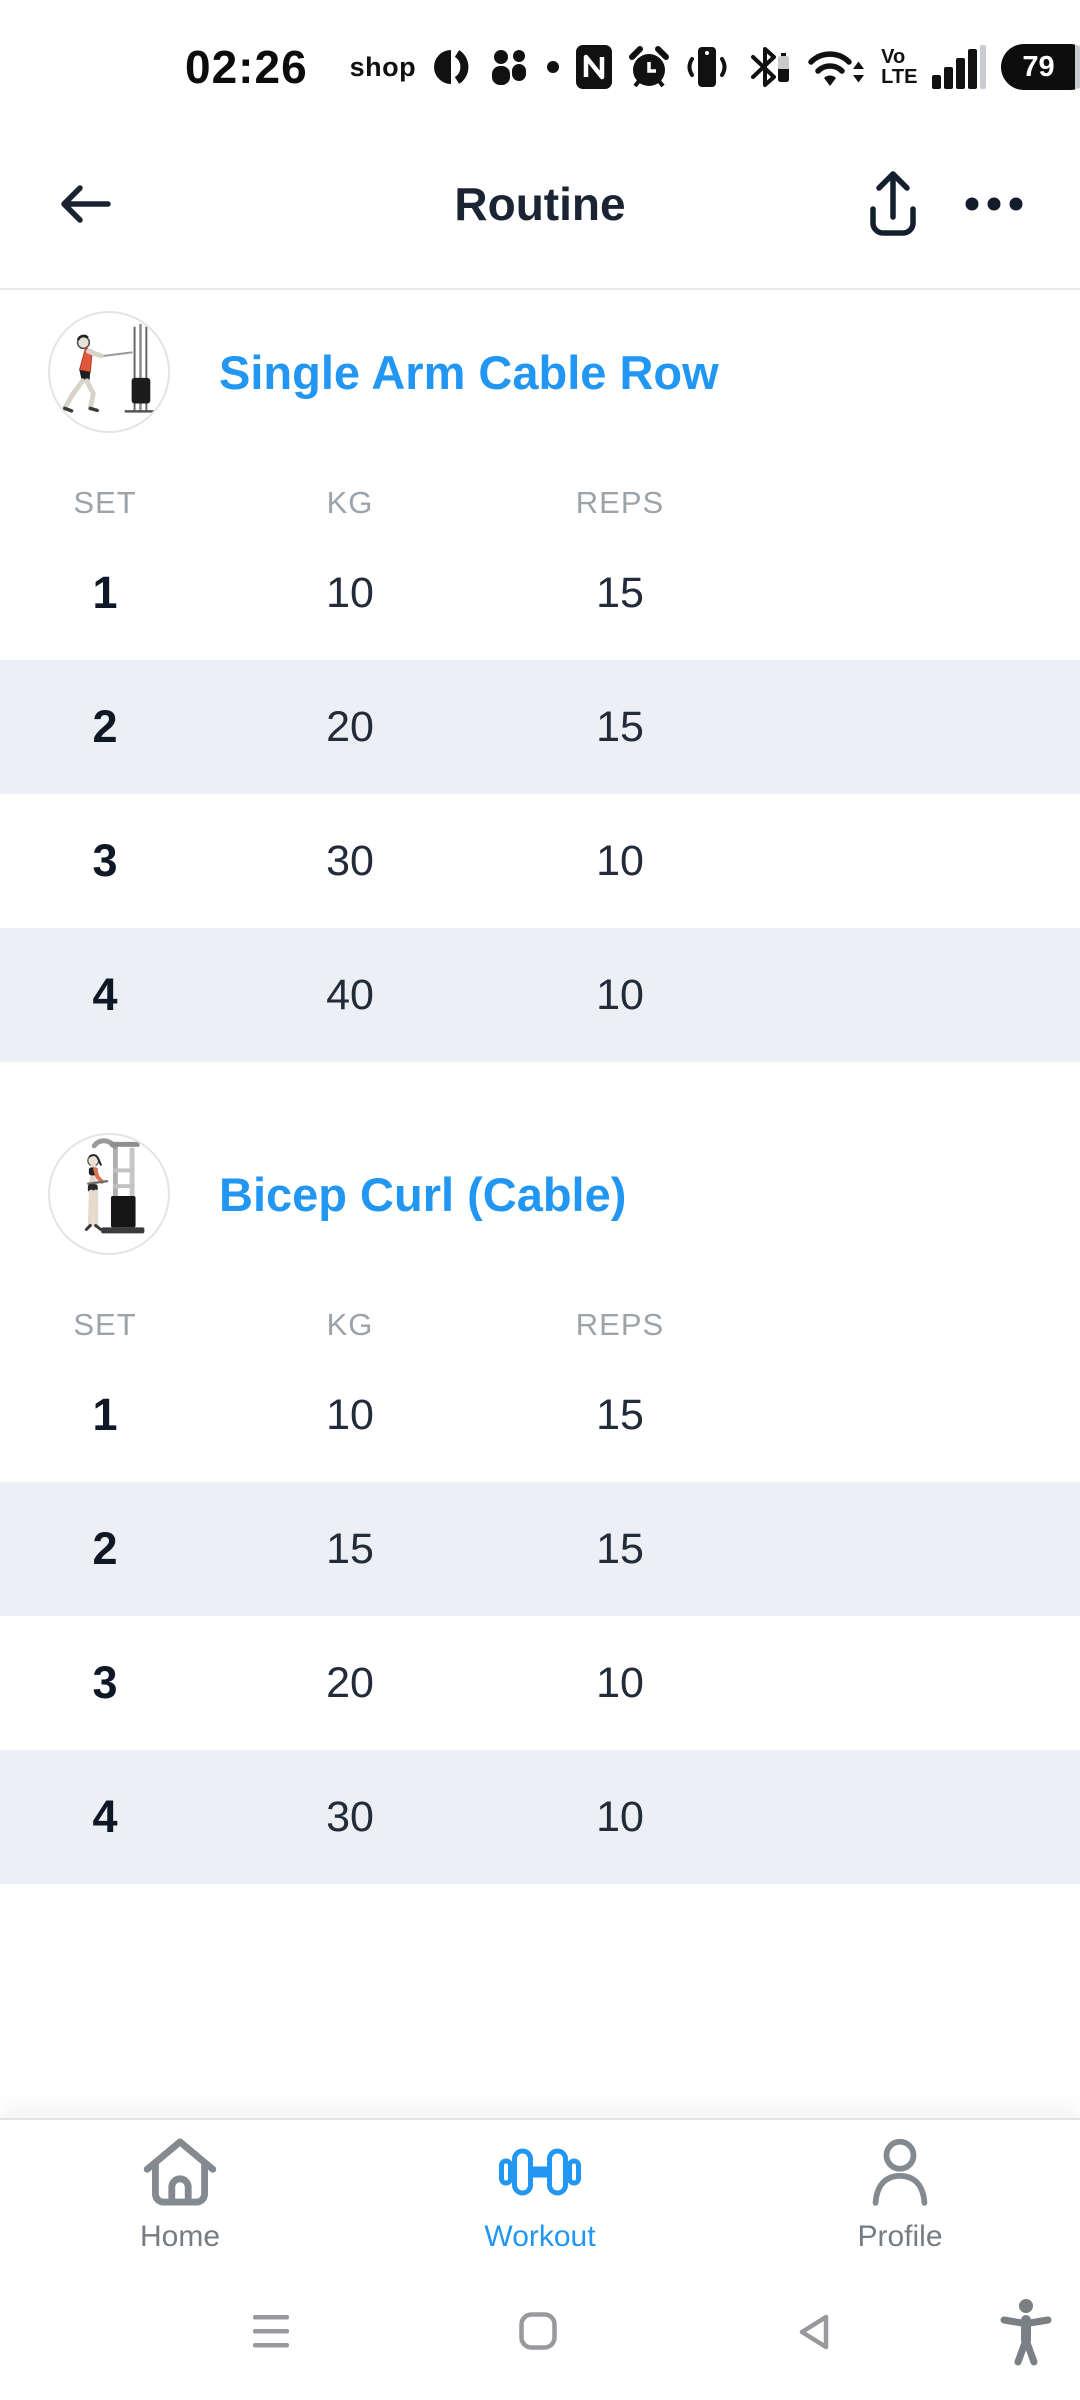 The height and width of the screenshot is (2400, 1080). I want to click on tab-home: Home, so click(180, 2200).